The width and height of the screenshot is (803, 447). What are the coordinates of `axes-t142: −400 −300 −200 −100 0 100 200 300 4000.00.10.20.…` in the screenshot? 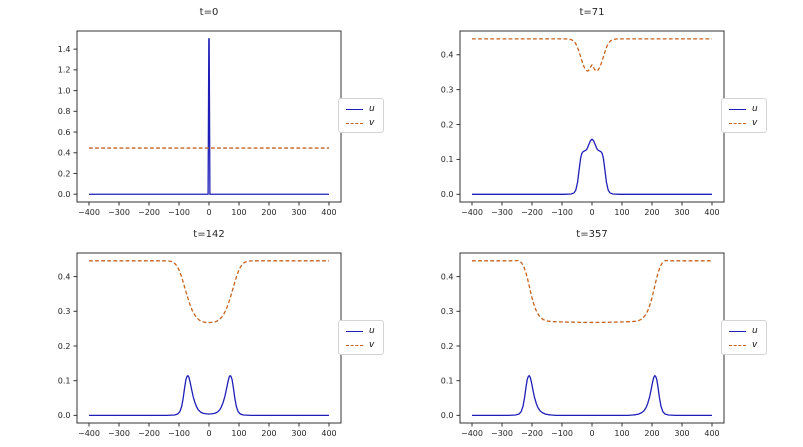 It's located at (200, 345).